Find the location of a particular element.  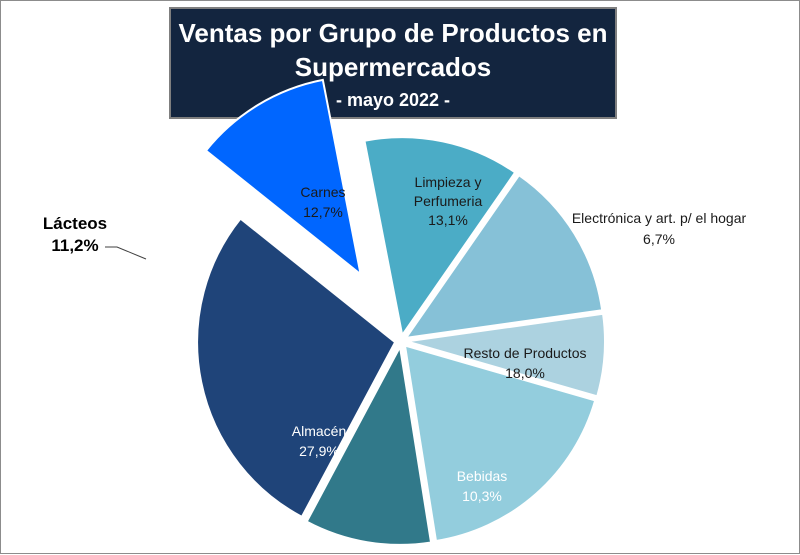

slice-label-resto: Resto de Productos is located at coordinates (525, 353).